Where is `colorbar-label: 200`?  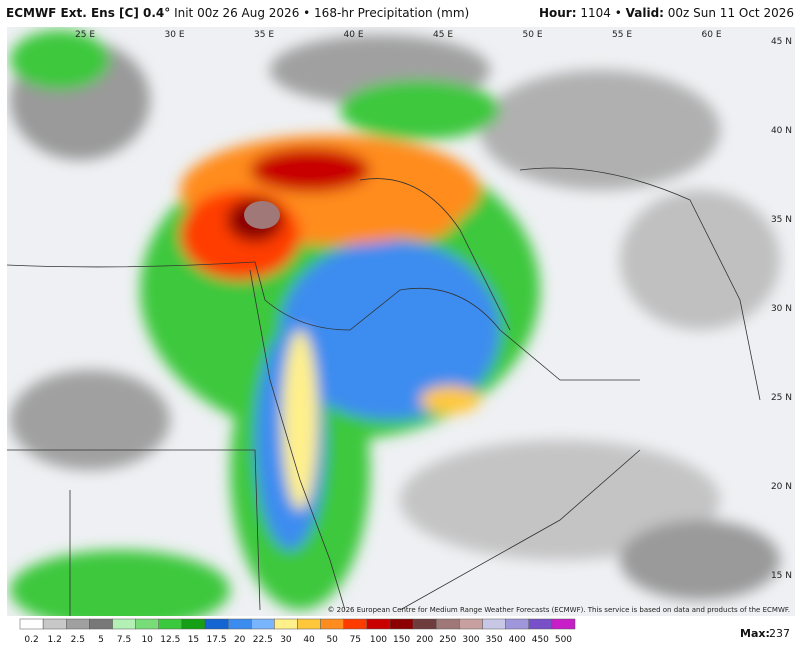
colorbar-label: 200 is located at coordinates (424, 640).